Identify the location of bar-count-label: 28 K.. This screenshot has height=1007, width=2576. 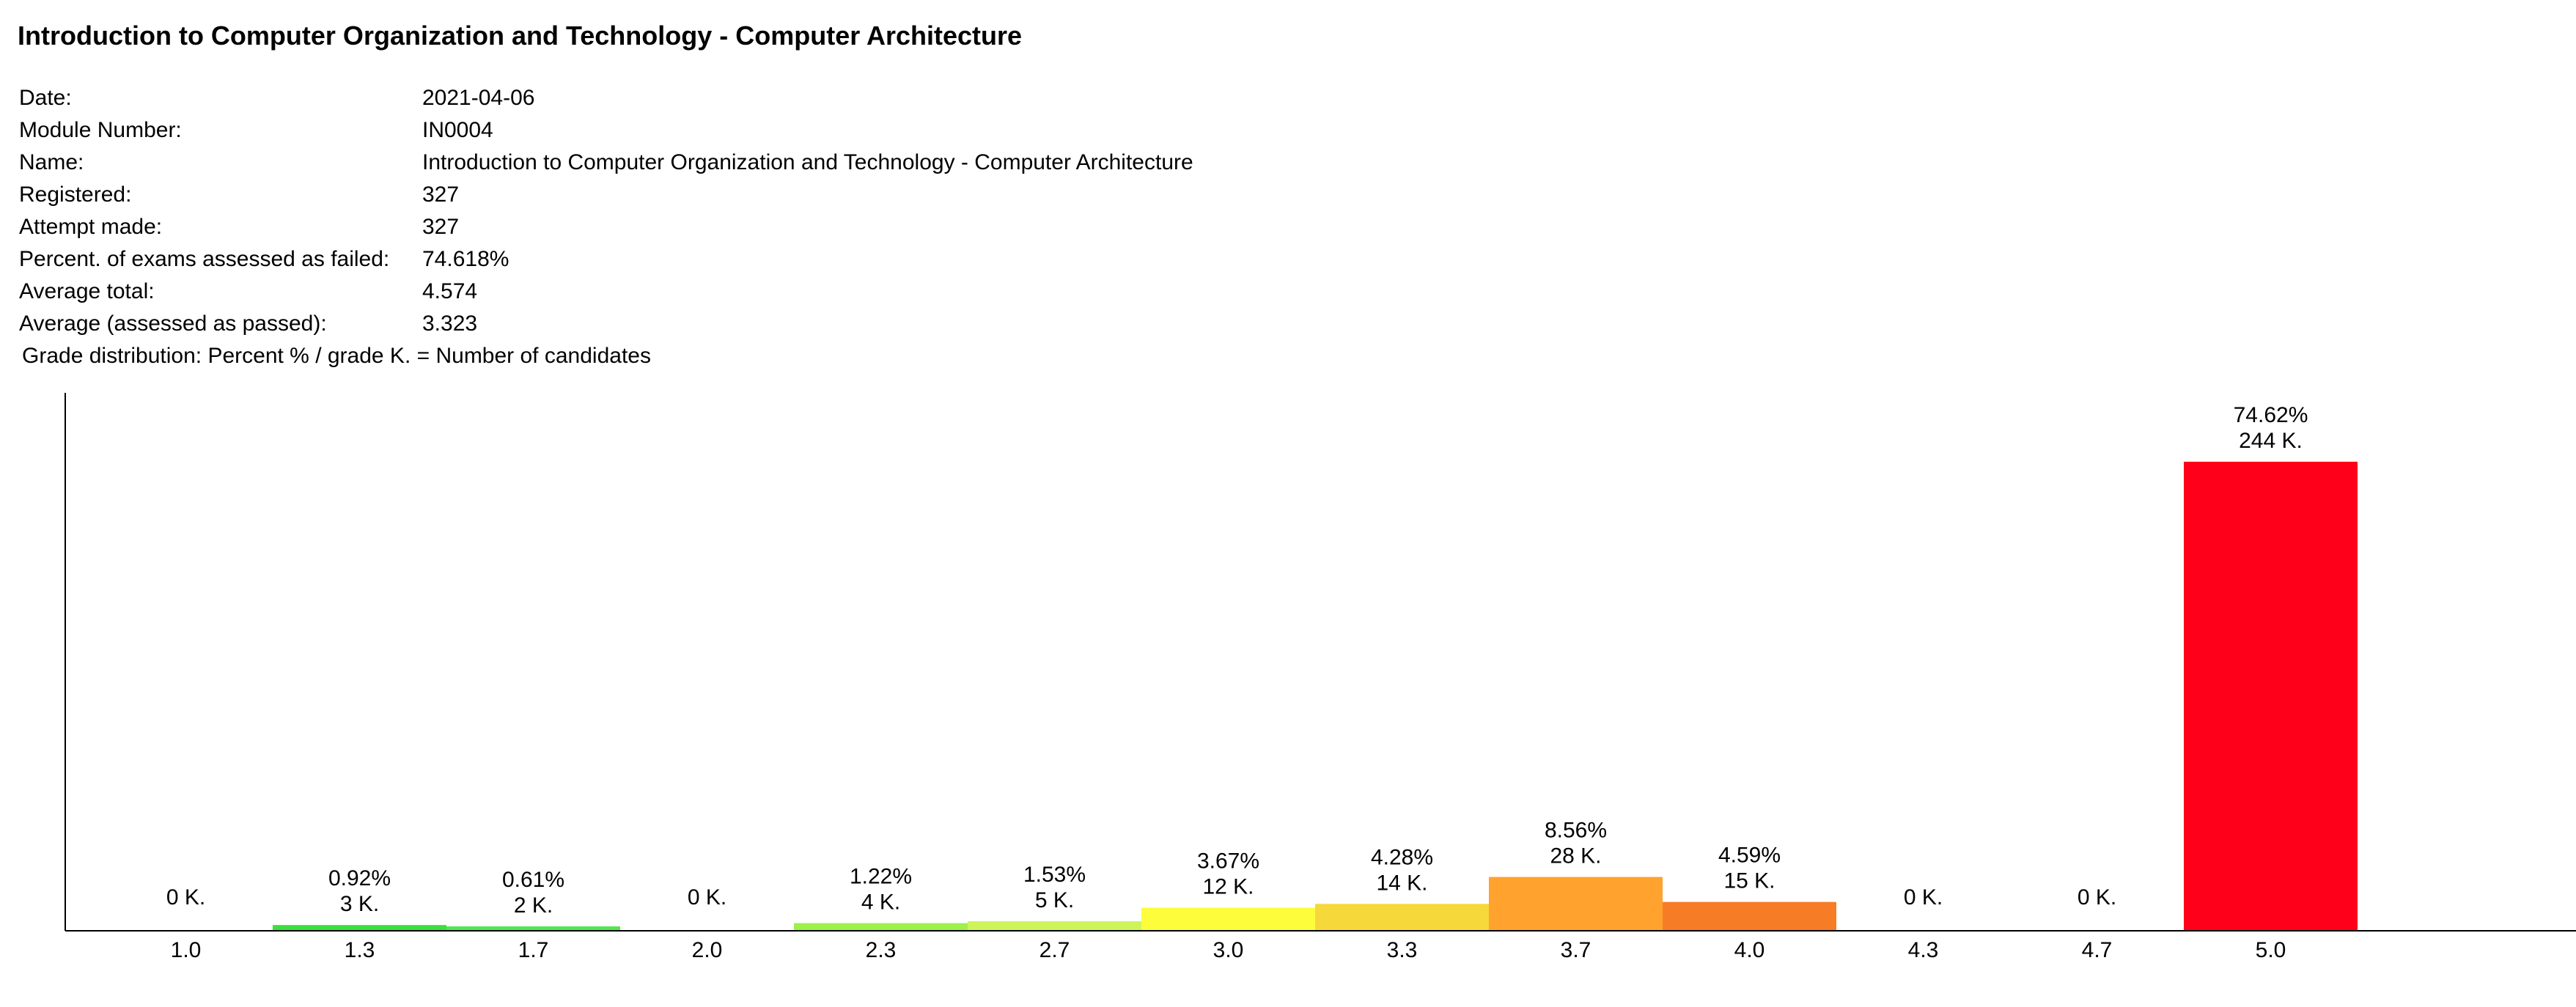
(1575, 856).